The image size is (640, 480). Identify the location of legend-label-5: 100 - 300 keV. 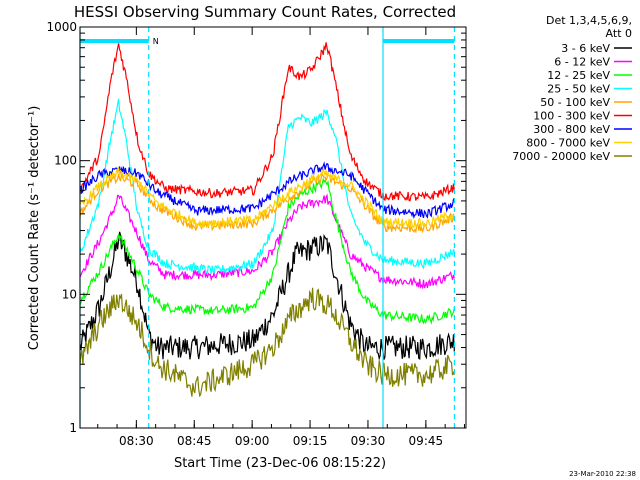
(571, 116).